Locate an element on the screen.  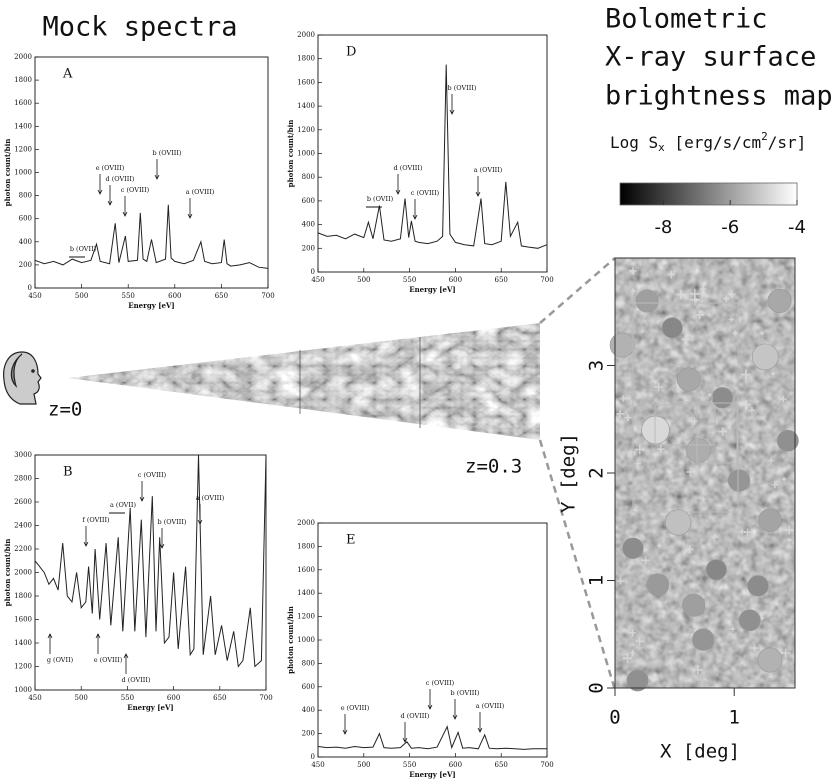
x-tick-label: 500 is located at coordinates (81, 698).